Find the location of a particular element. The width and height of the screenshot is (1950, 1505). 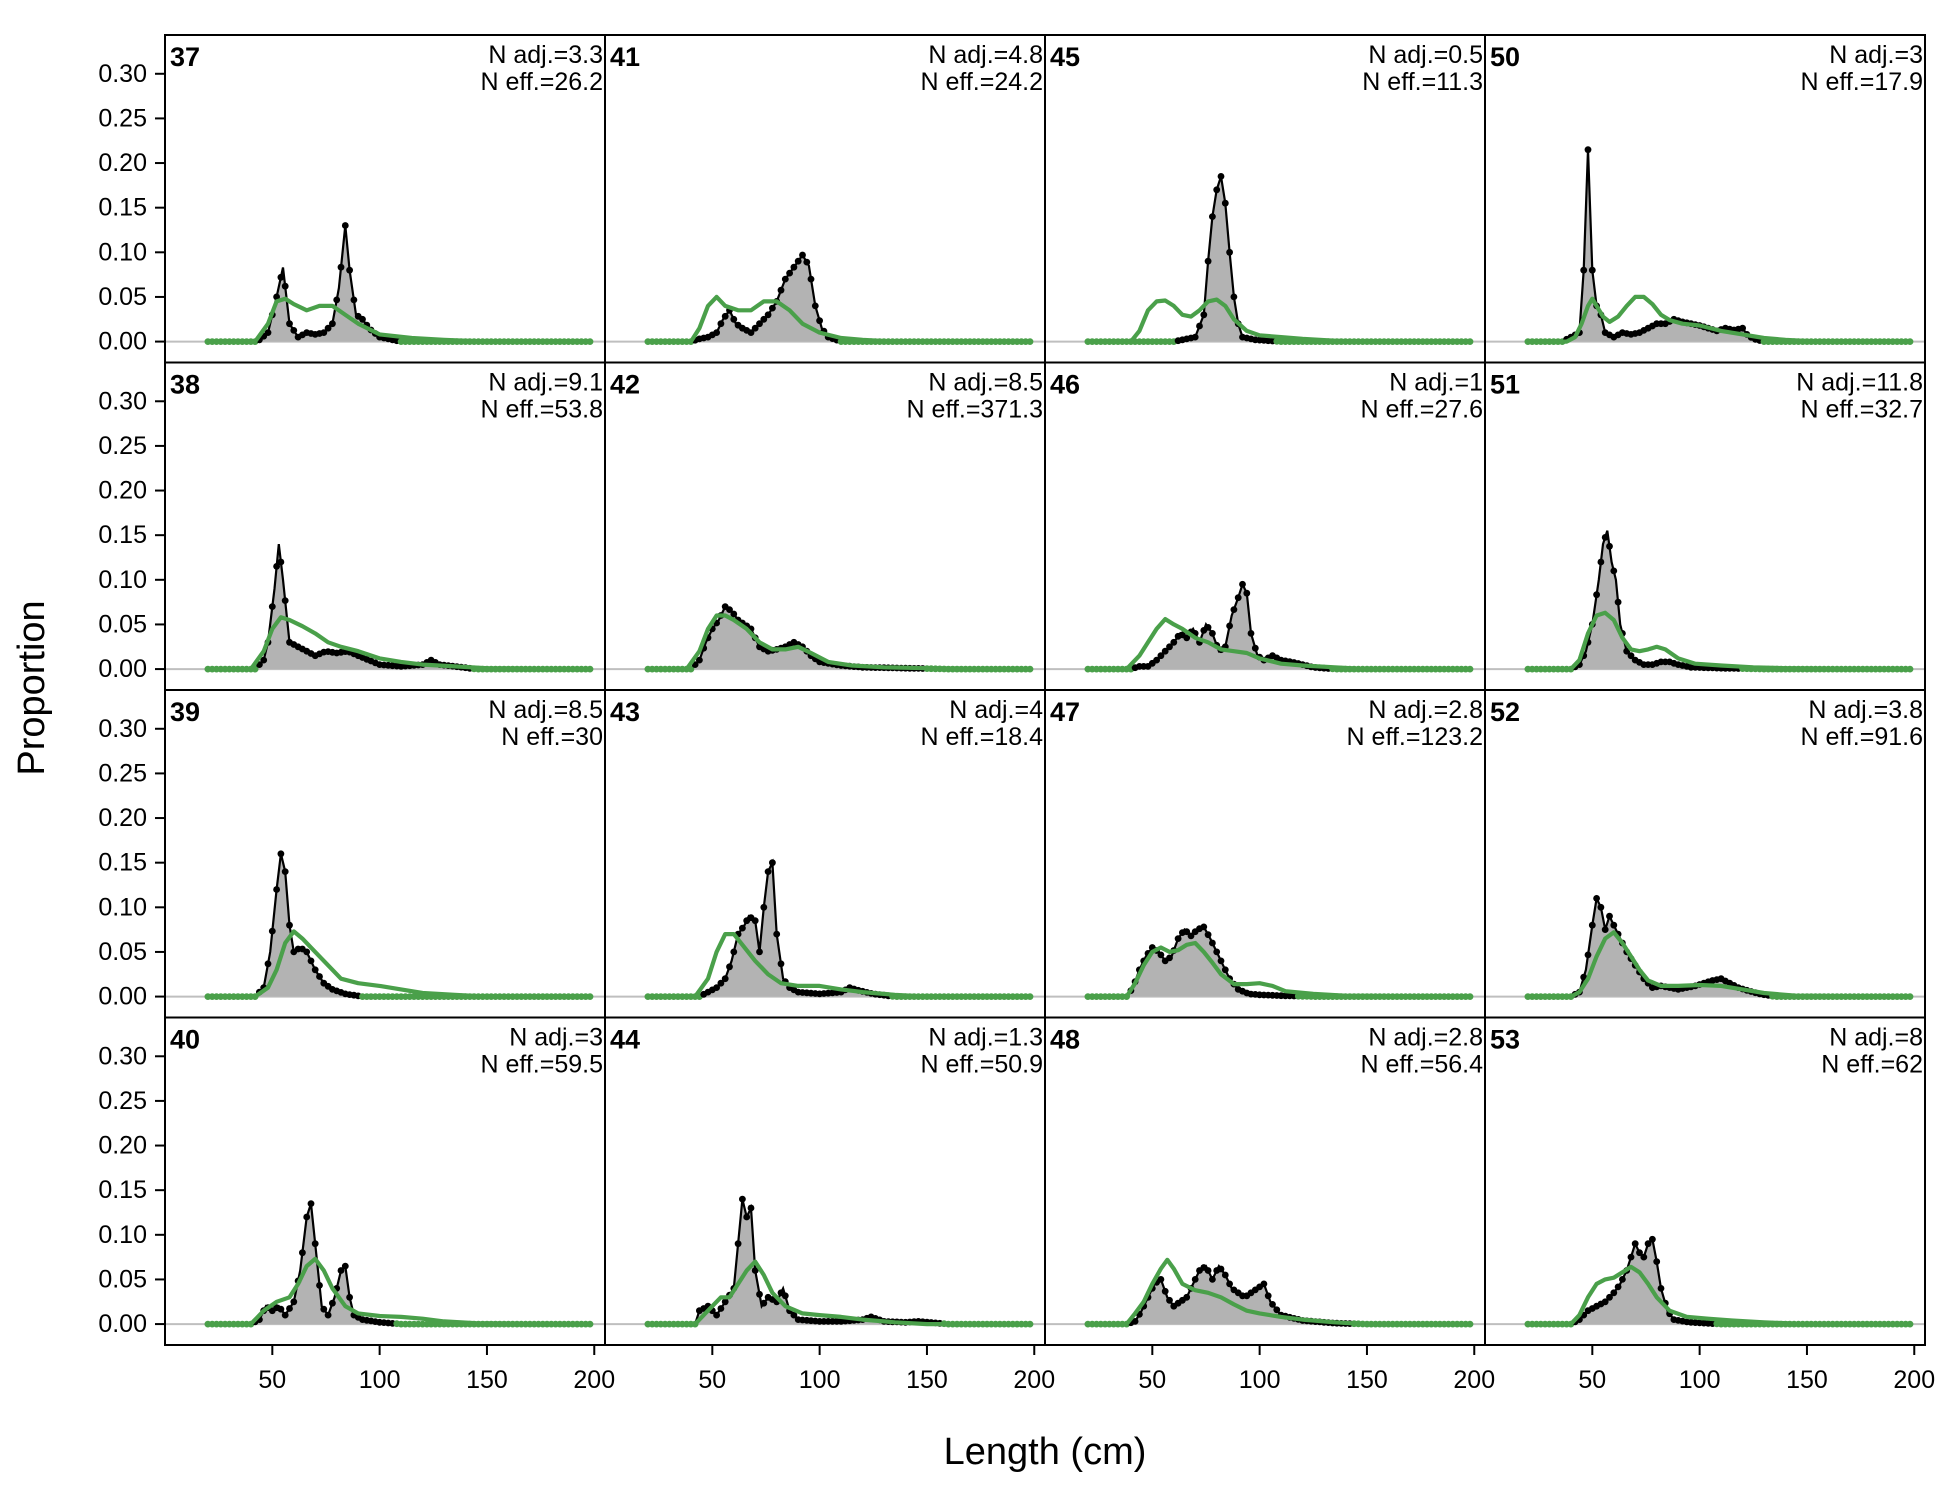

panel-id-label: 53 is located at coordinates (1505, 1040).